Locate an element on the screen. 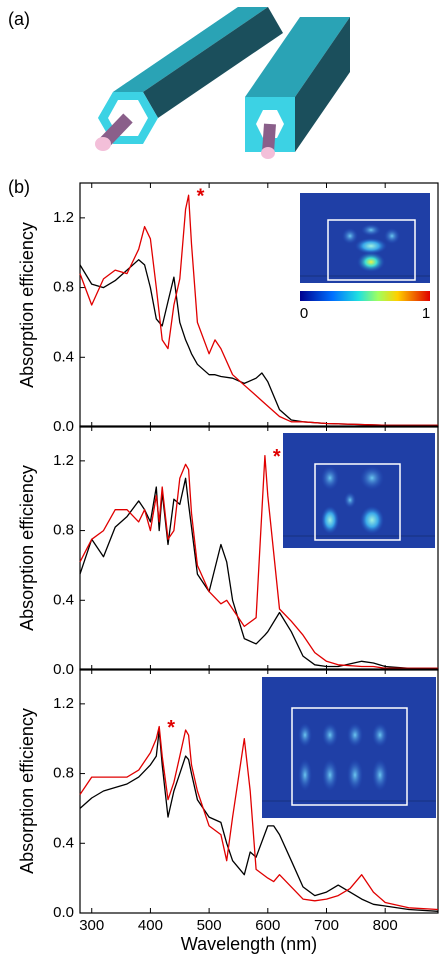  panel-label: (b) is located at coordinates (19, 187).